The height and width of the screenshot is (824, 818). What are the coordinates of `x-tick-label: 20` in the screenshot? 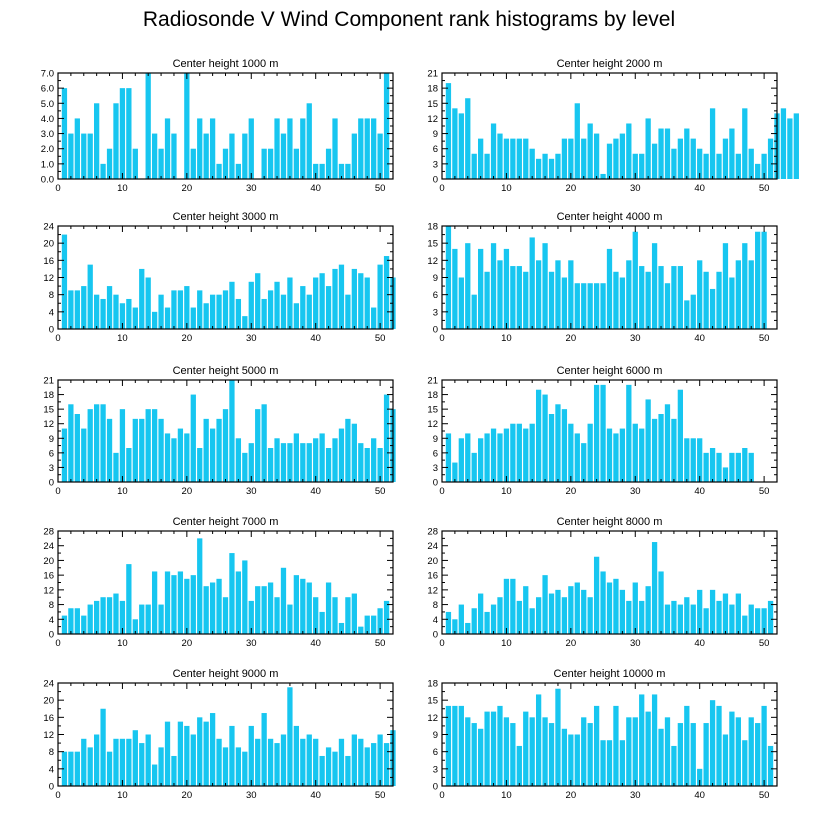 It's located at (187, 795).